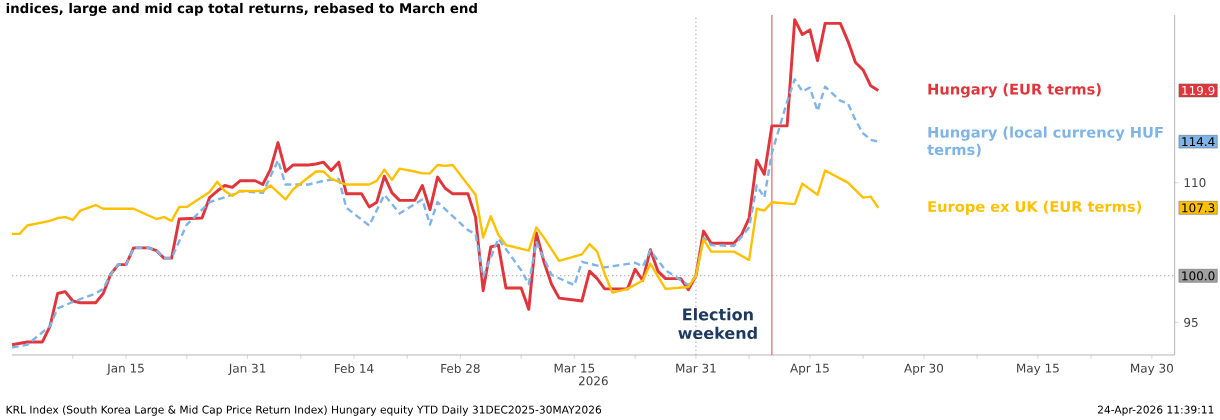 The height and width of the screenshot is (420, 1220). What do you see at coordinates (717, 324) in the screenshot?
I see `ref-line-label: Election weekend` at bounding box center [717, 324].